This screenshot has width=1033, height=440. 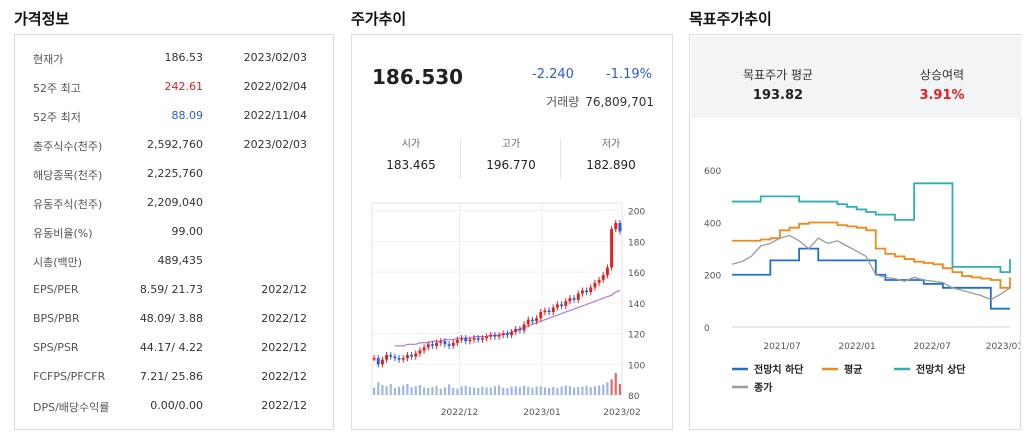 What do you see at coordinates (187, 115) in the screenshot?
I see `info-value: 88.09` at bounding box center [187, 115].